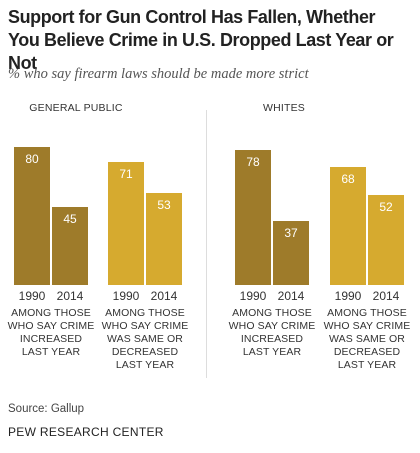 The width and height of the screenshot is (420, 453). What do you see at coordinates (284, 108) in the screenshot?
I see `panel-title: WHITES` at bounding box center [284, 108].